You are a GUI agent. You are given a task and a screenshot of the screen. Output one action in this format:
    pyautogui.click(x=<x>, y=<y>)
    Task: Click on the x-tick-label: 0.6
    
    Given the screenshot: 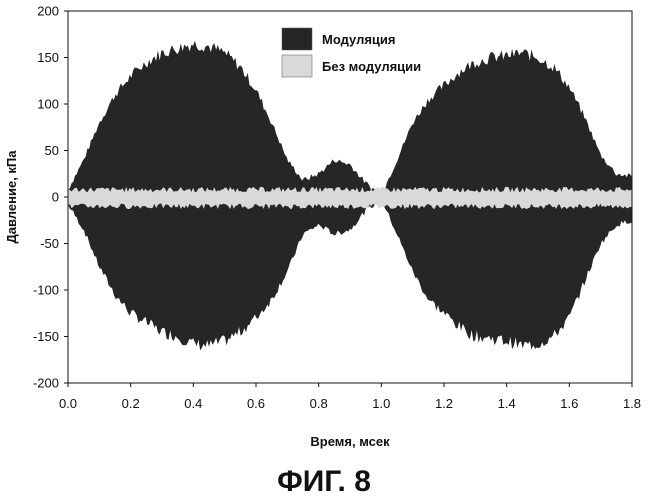 What is the action you would take?
    pyautogui.click(x=256, y=403)
    